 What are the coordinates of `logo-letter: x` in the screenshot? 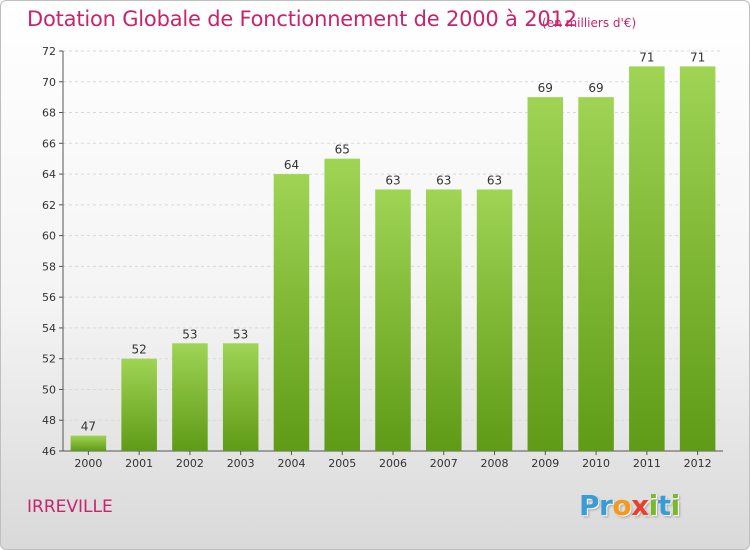 It's located at (640, 505).